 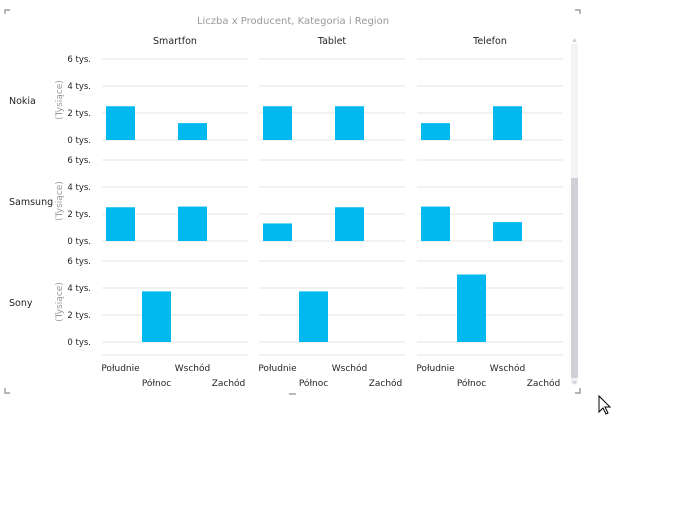 What do you see at coordinates (489, 41) in the screenshot?
I see `column-header-telefon: Telefon` at bounding box center [489, 41].